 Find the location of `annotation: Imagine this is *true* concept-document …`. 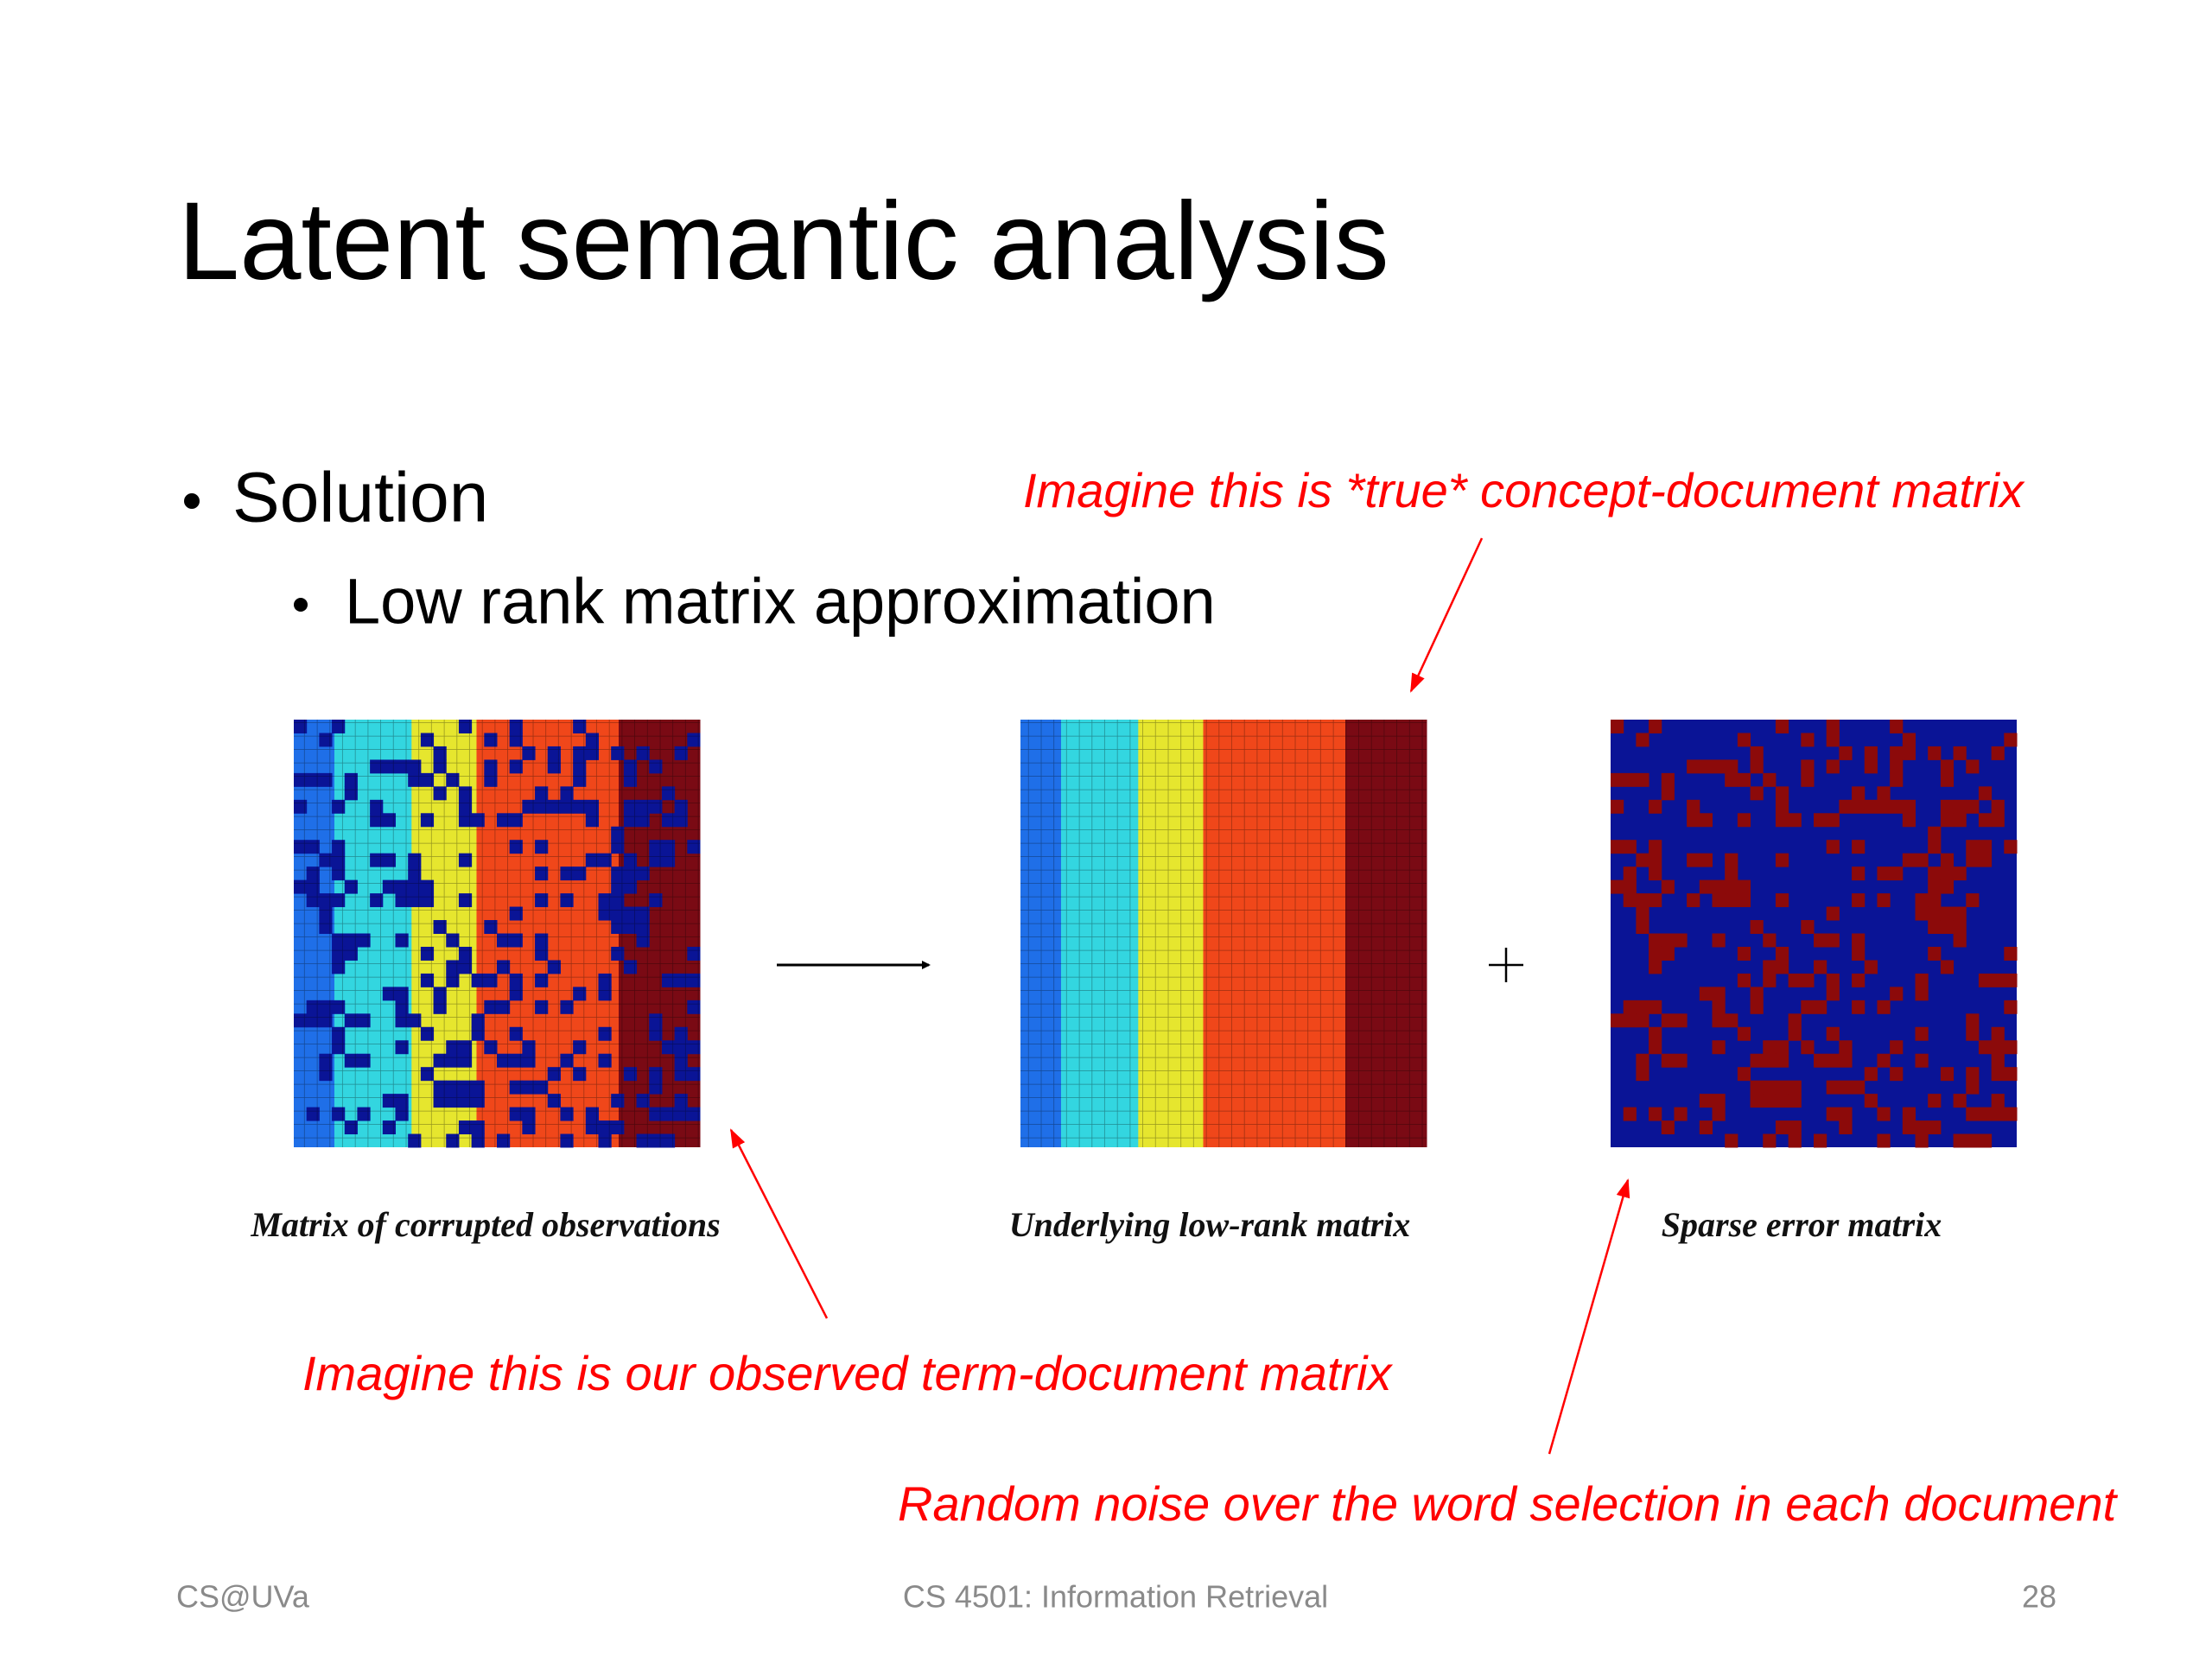

annotation: Imagine this is *true* concept-document … is located at coordinates (1524, 490).